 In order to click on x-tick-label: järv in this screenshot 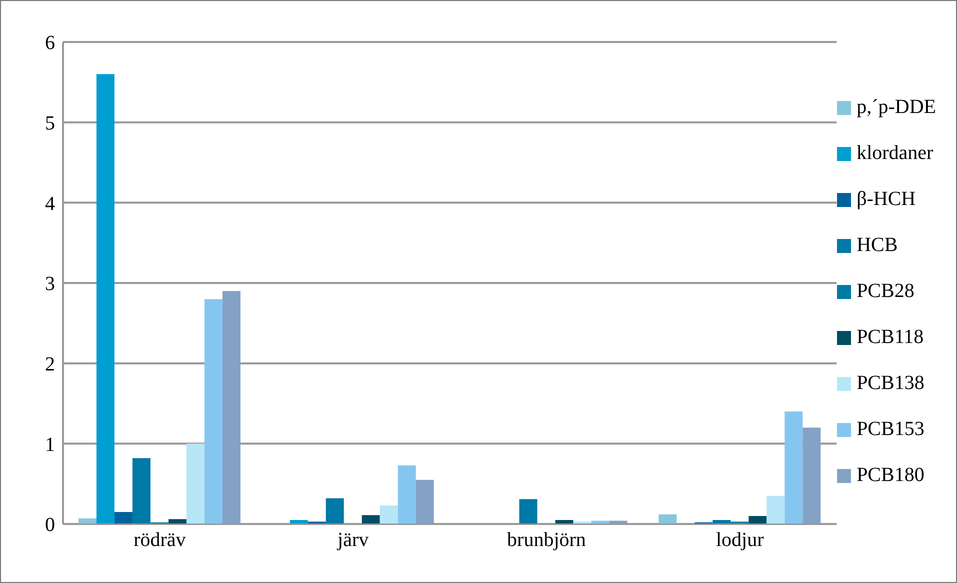, I will do `click(352, 540)`.